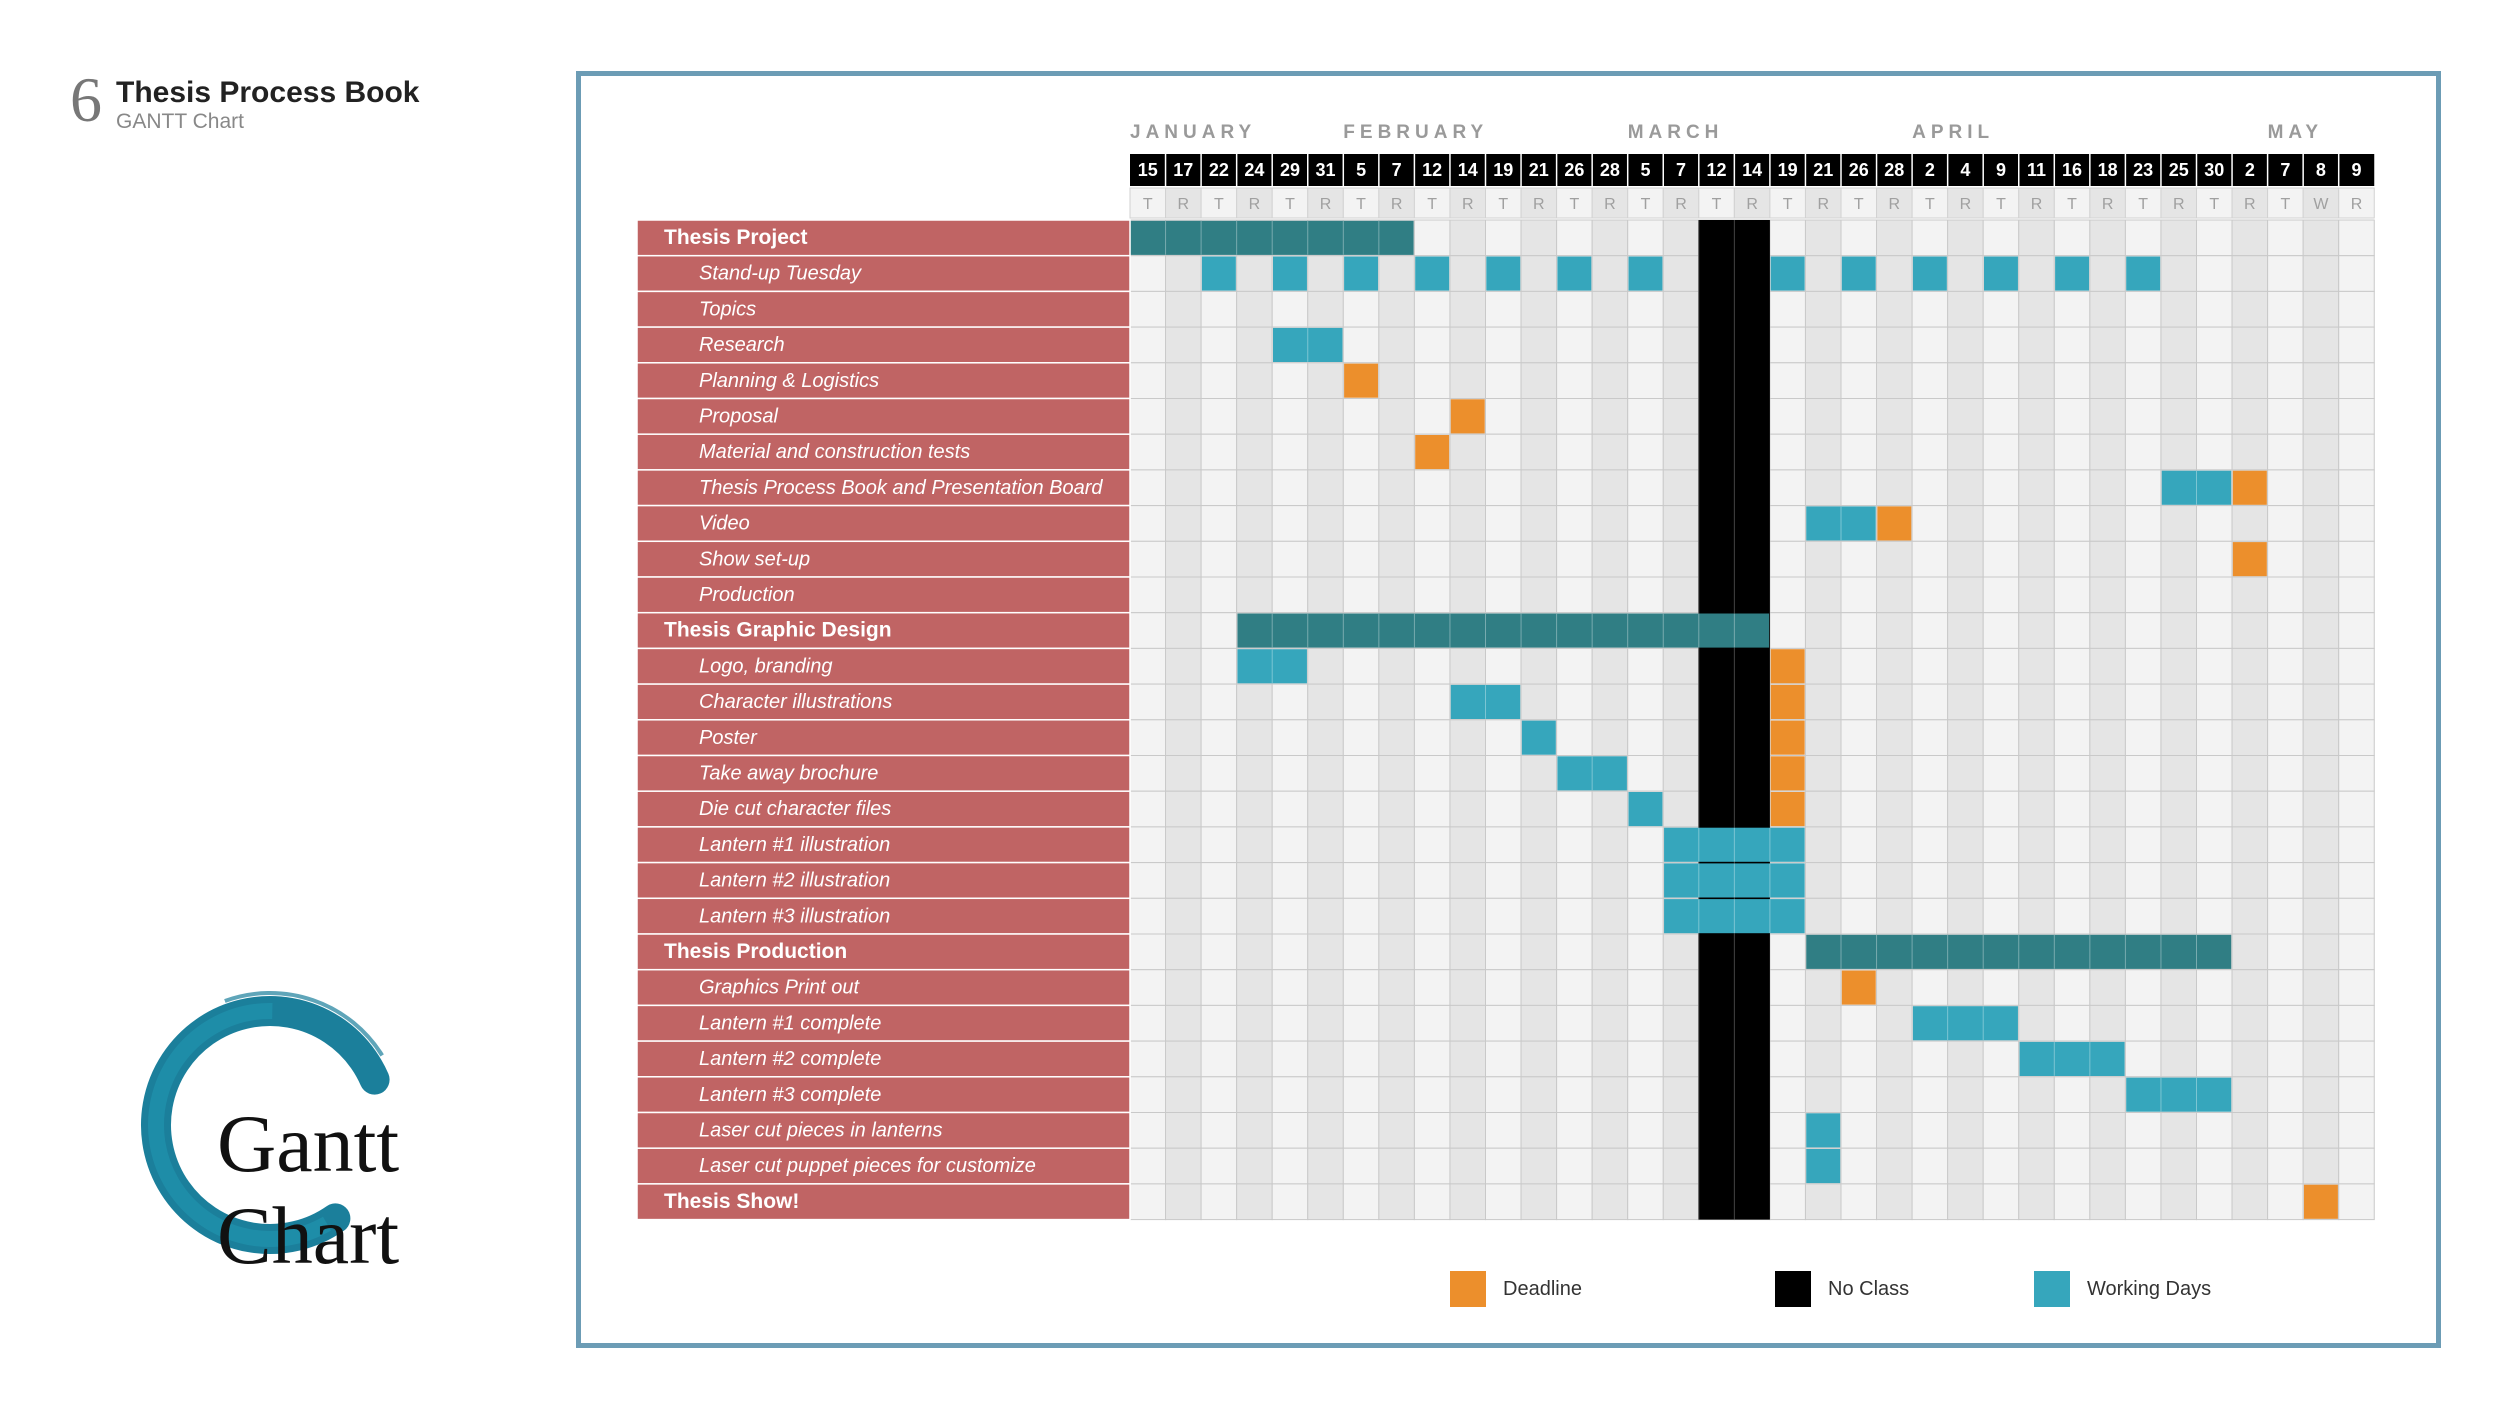 The width and height of the screenshot is (2500, 1411). Describe the element at coordinates (1503, 204) in the screenshot. I see `weekday-label: T` at that location.